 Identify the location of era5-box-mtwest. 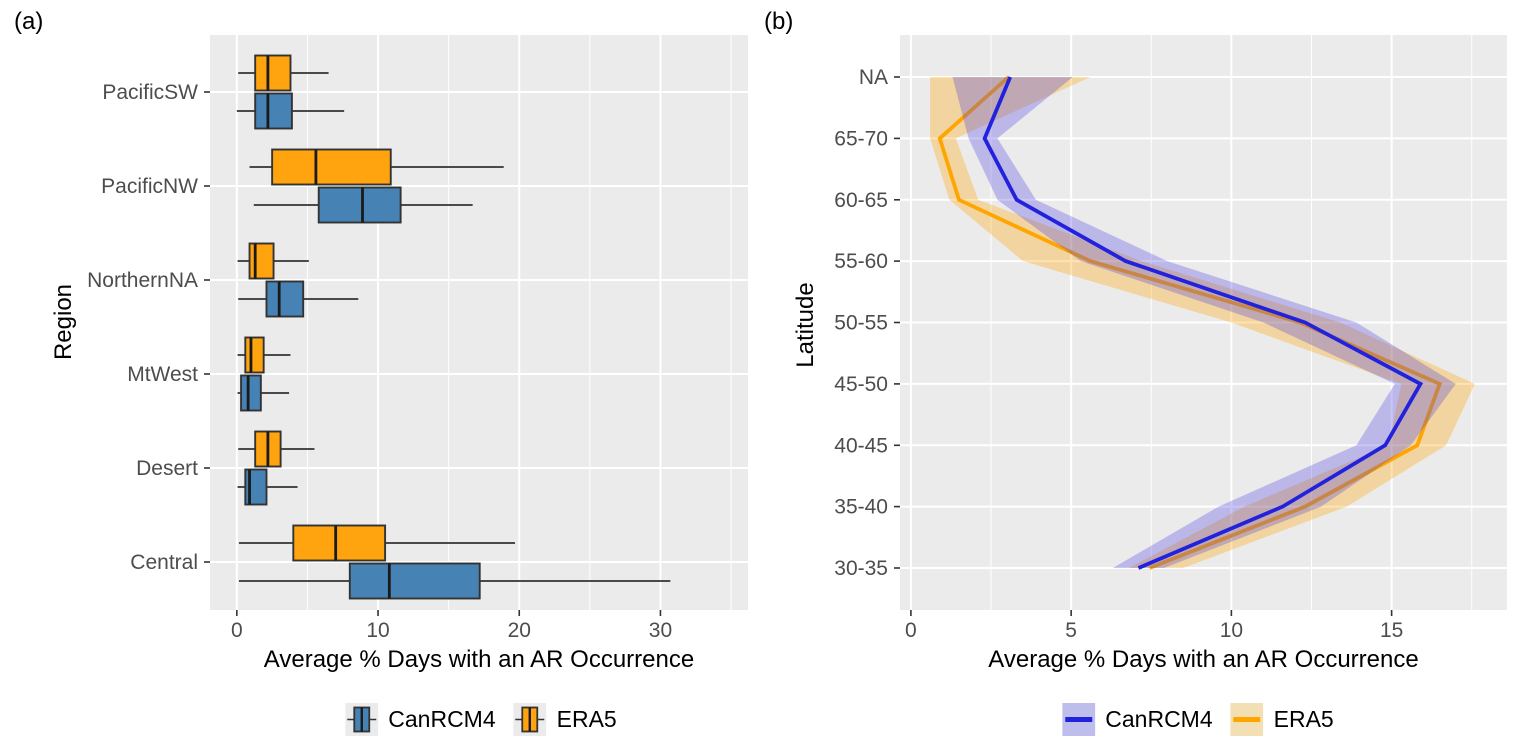
(264, 355).